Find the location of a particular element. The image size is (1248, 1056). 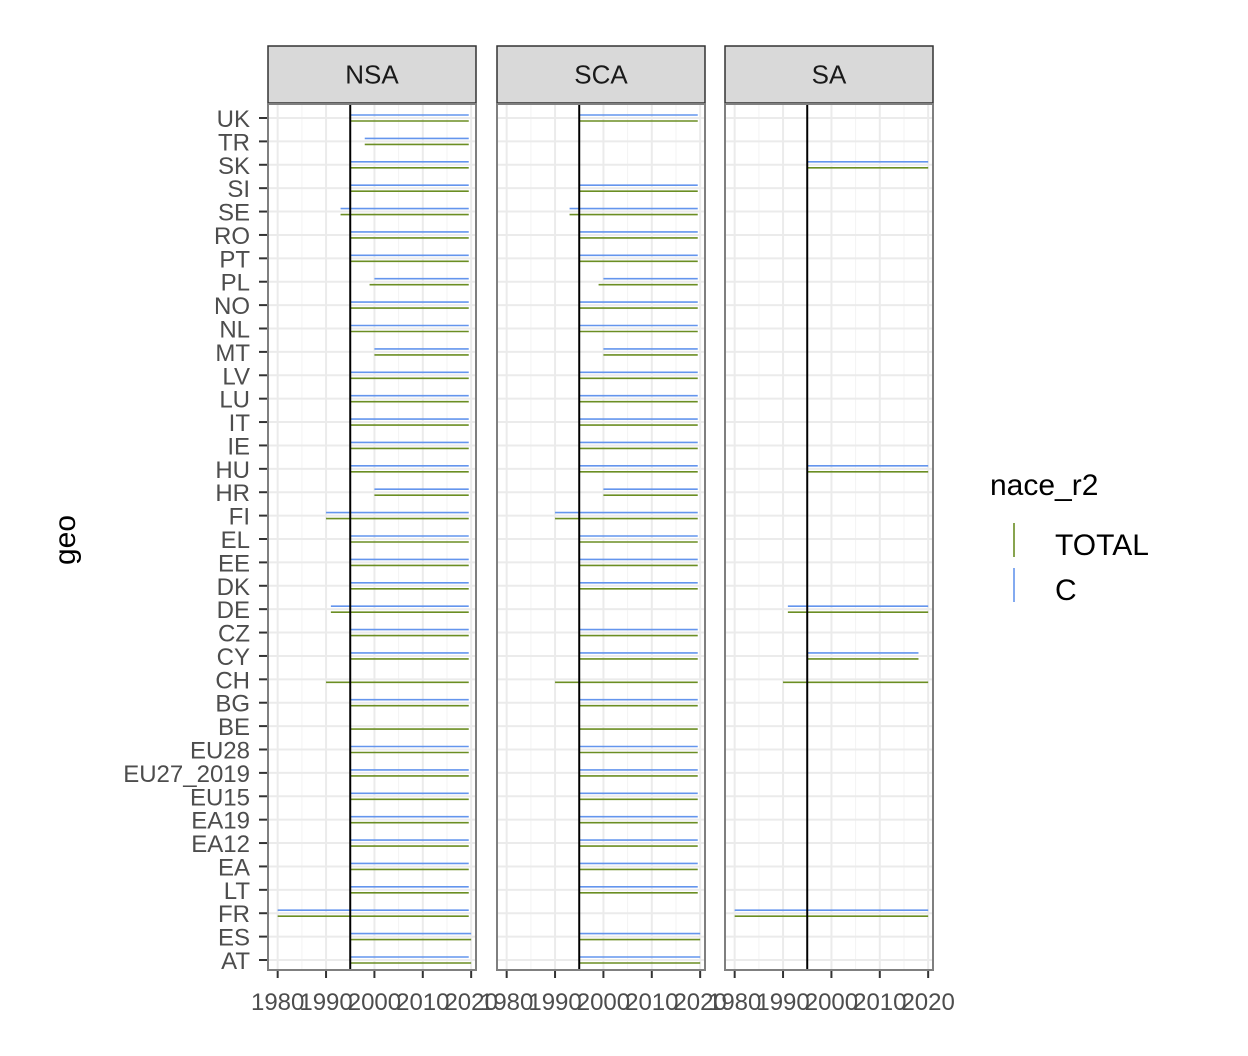

y-axis-title: geo is located at coordinates (65, 540).